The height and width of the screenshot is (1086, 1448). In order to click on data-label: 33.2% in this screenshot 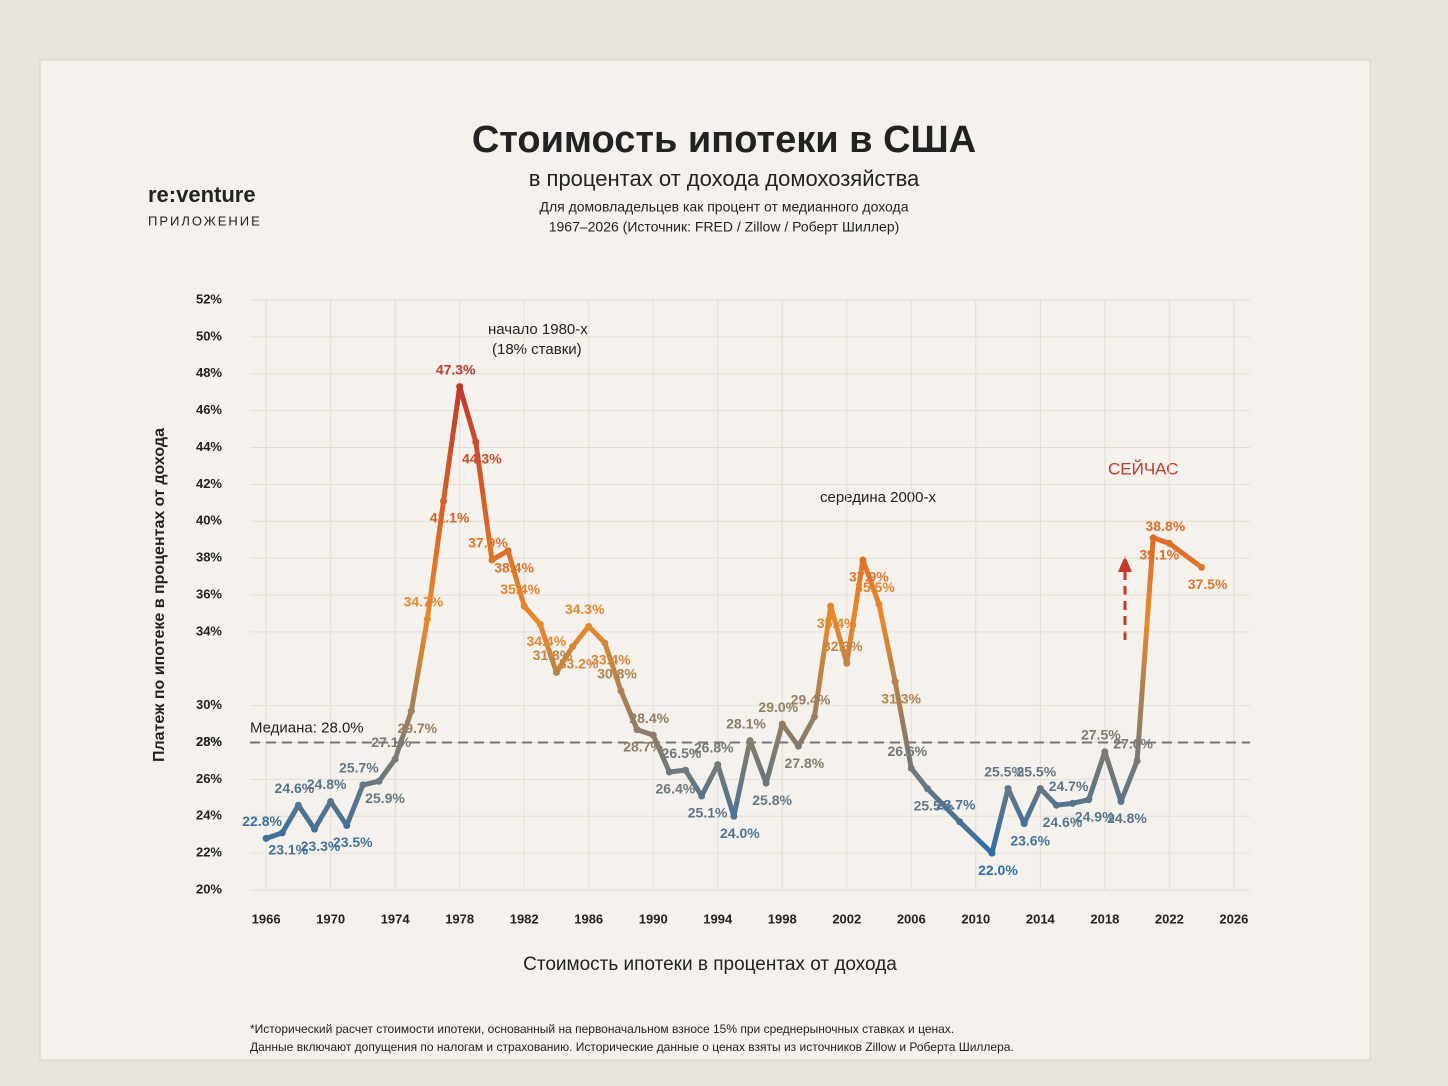, I will do `click(579, 663)`.